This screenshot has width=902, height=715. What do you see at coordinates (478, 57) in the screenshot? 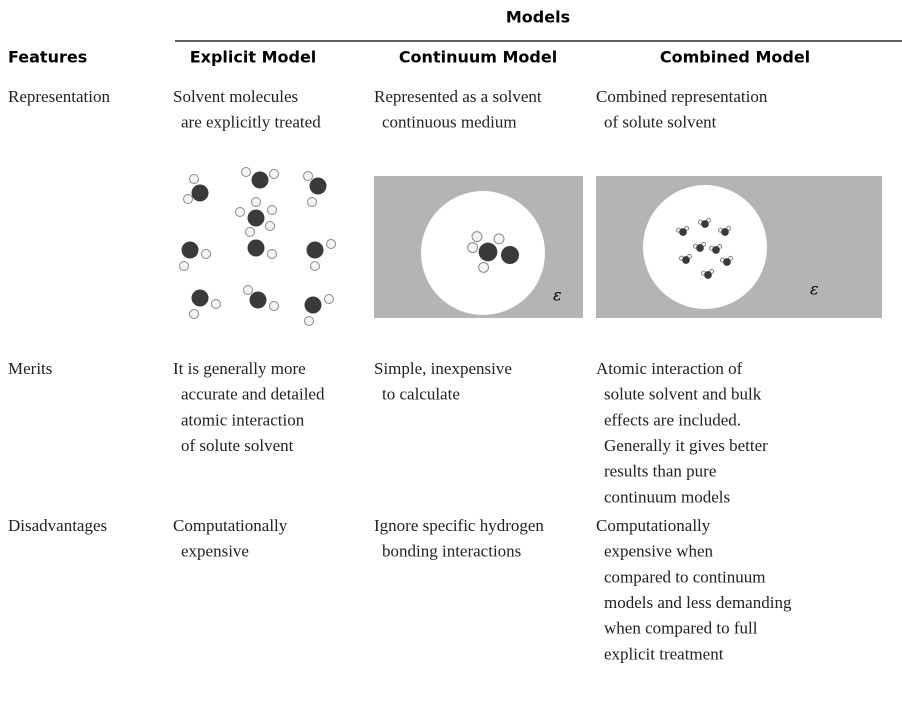
I see `column-header: Continuum Model` at bounding box center [478, 57].